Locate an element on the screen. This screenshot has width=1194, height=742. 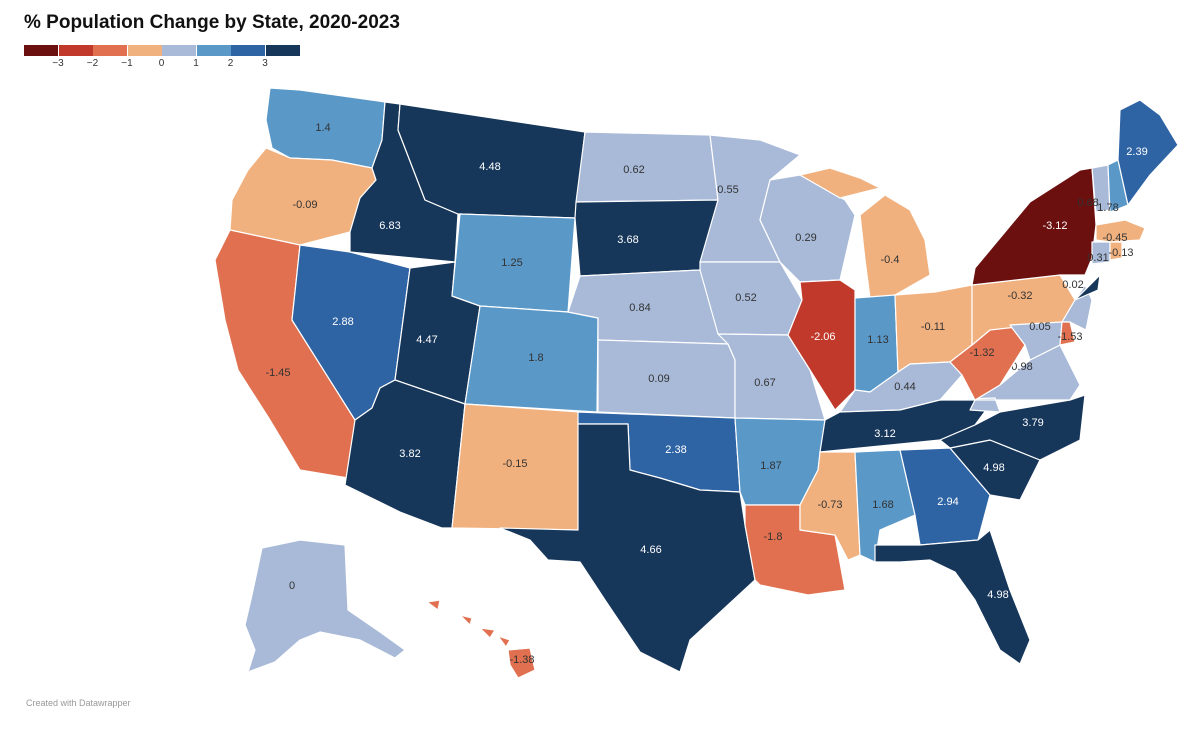
state-wyoming: 1.25 is located at coordinates (513, 263).